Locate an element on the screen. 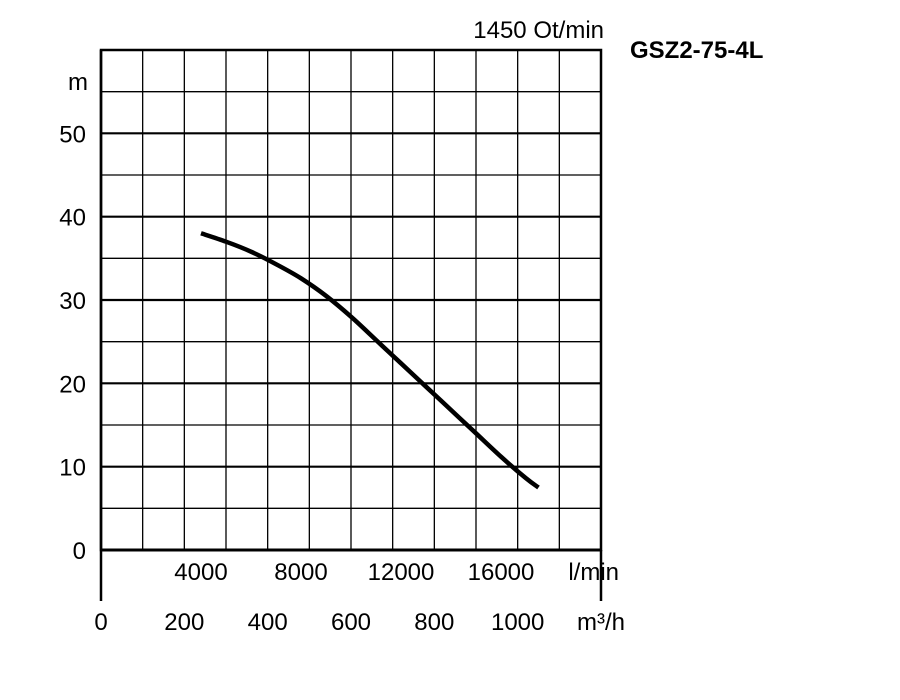 The width and height of the screenshot is (900, 700). y-tick-labels: 0 10 20 30 40 50 is located at coordinates (72, 343).